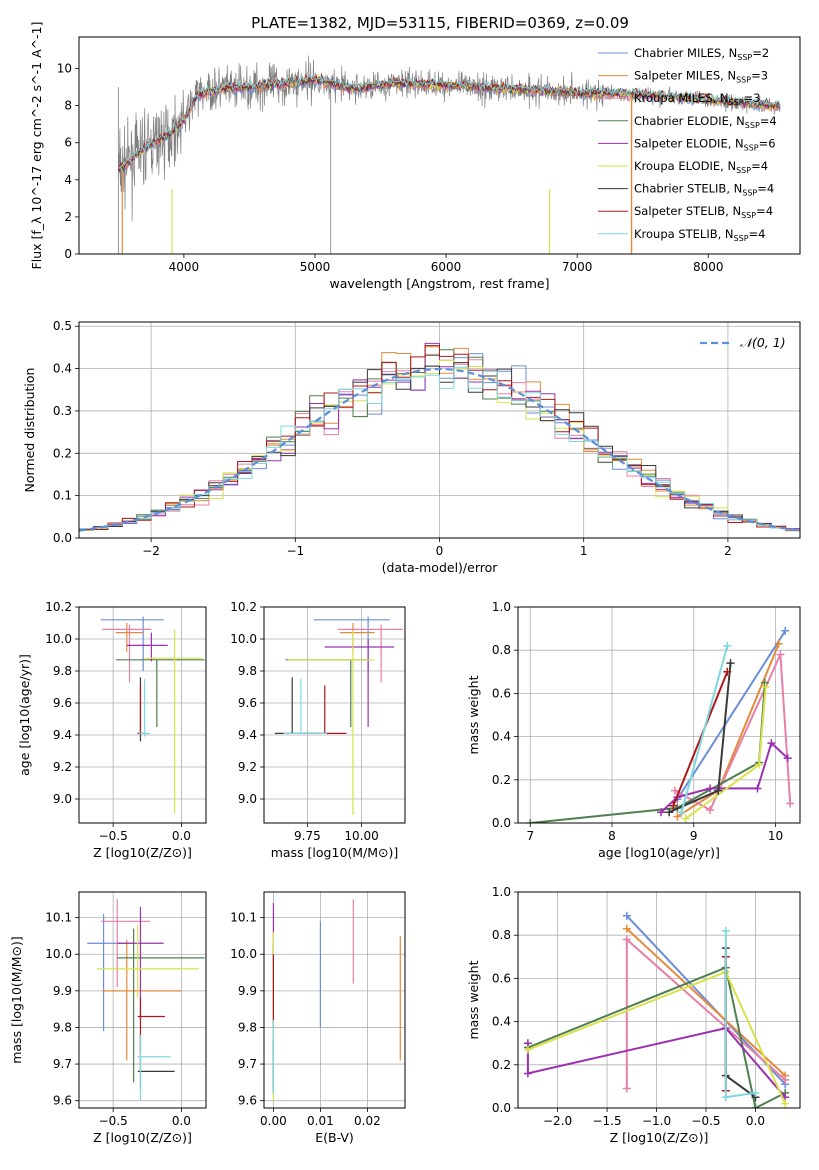 The image size is (819, 1170). Describe the element at coordinates (243, 639) in the screenshot. I see `y-tick-label: 10.0` at that location.